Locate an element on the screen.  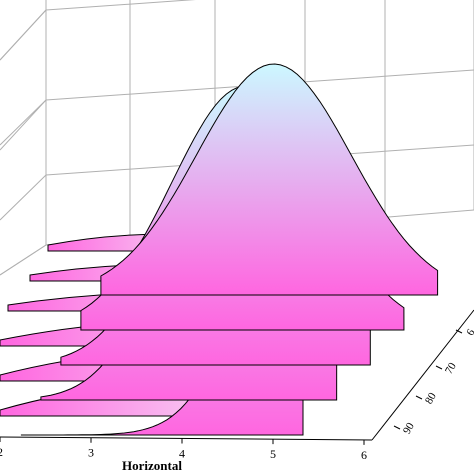
x-tick-label-2: 4 is located at coordinates (182, 453).